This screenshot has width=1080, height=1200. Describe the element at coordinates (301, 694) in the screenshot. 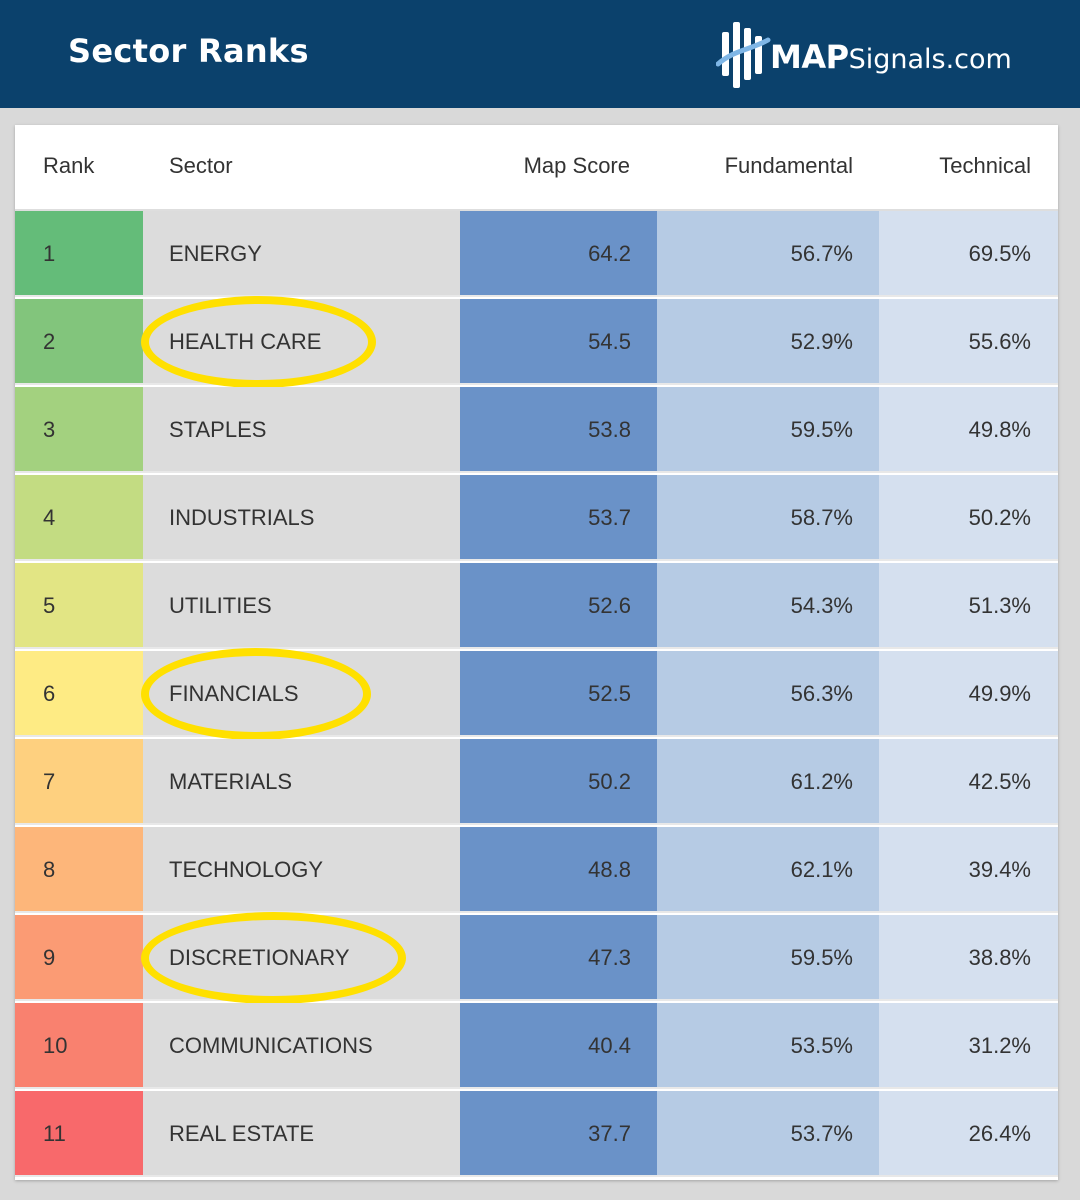

I see `sector-cell: FINANCIALS` at that location.